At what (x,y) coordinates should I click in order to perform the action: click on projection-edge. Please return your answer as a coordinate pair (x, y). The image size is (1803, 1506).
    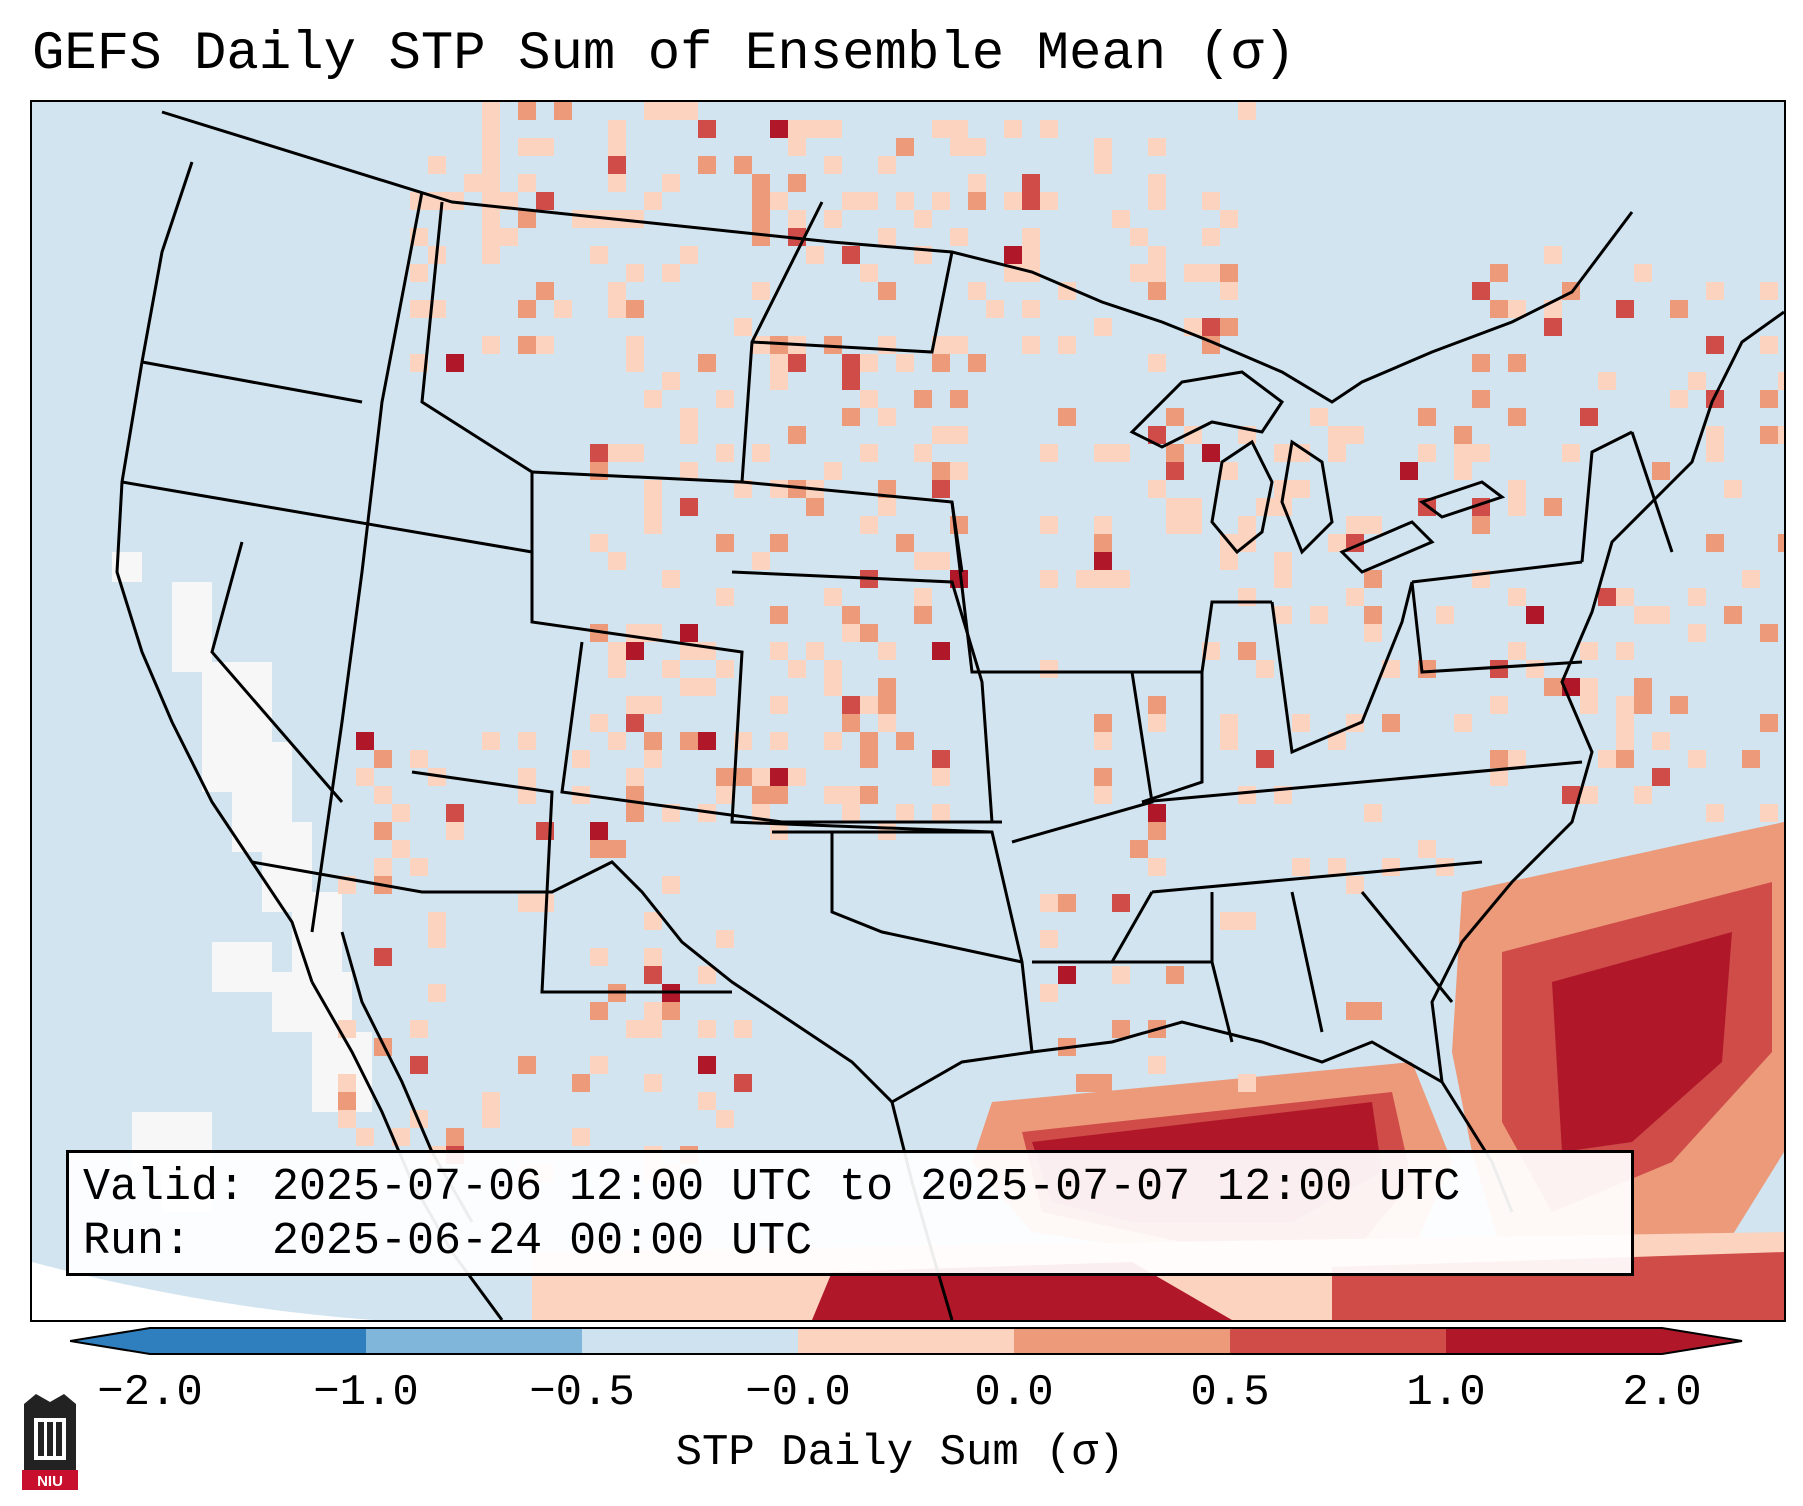
    Looking at the image, I should click on (332, 1291).